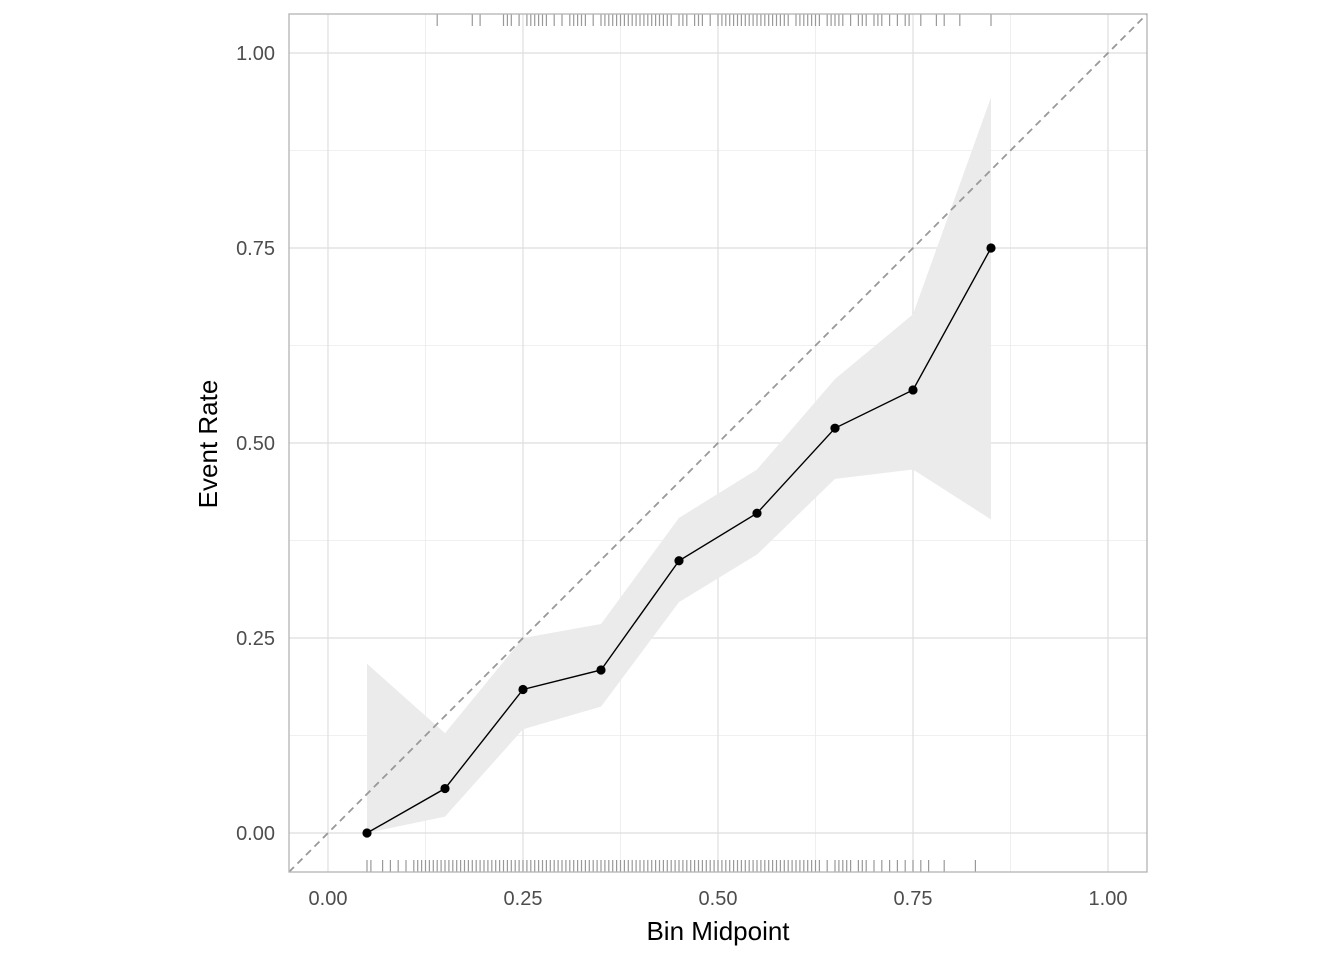  What do you see at coordinates (255, 444) in the screenshot?
I see `y-tick-label: 0.50` at bounding box center [255, 444].